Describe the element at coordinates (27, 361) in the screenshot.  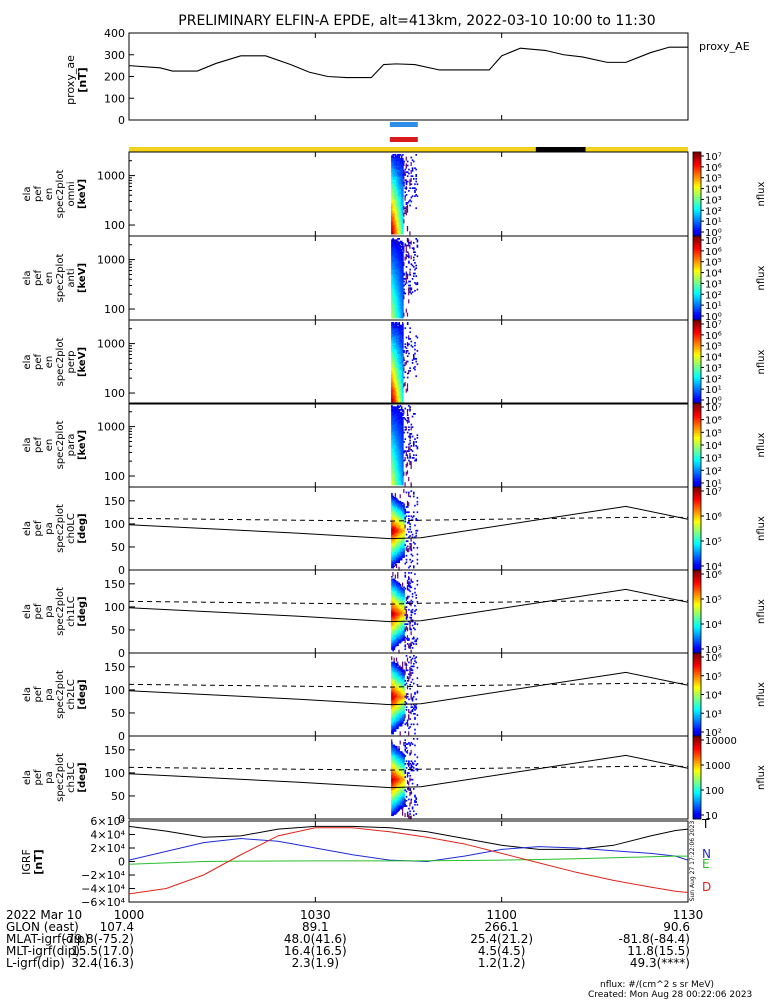
I see `y-axis-label-line: ela` at that location.